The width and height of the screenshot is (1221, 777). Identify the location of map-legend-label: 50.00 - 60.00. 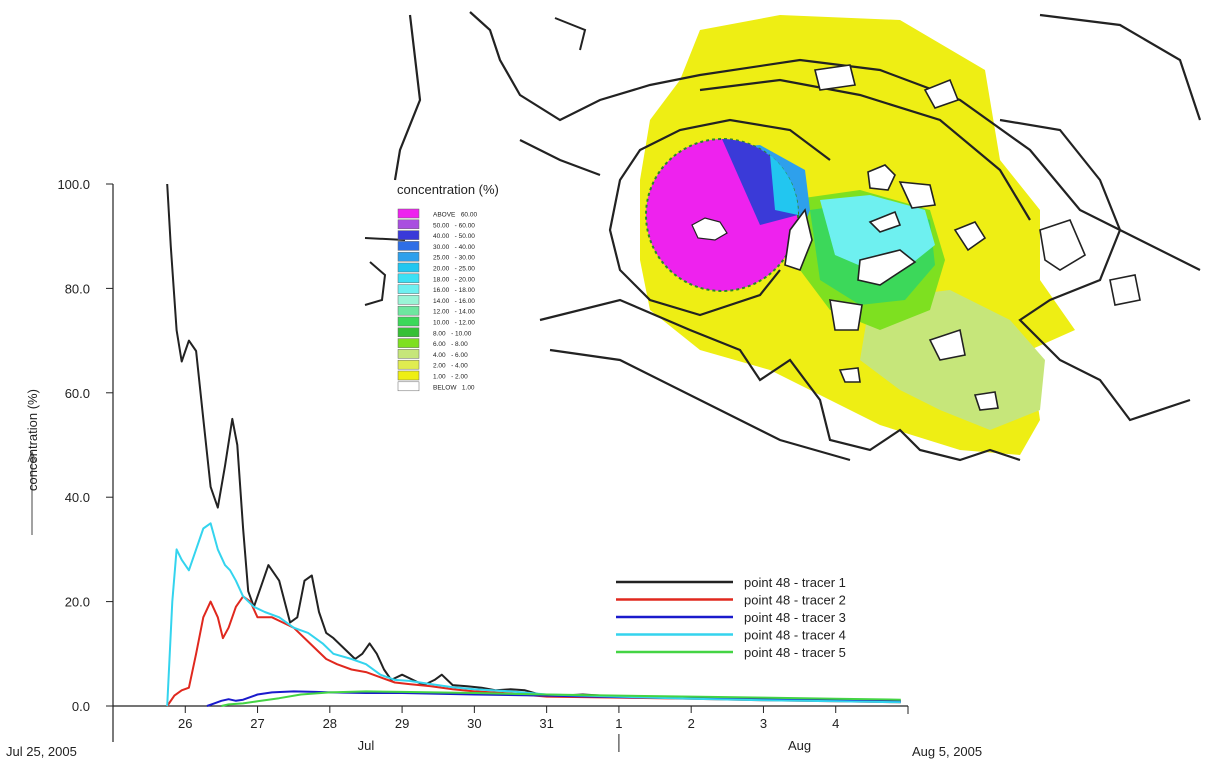
(454, 225).